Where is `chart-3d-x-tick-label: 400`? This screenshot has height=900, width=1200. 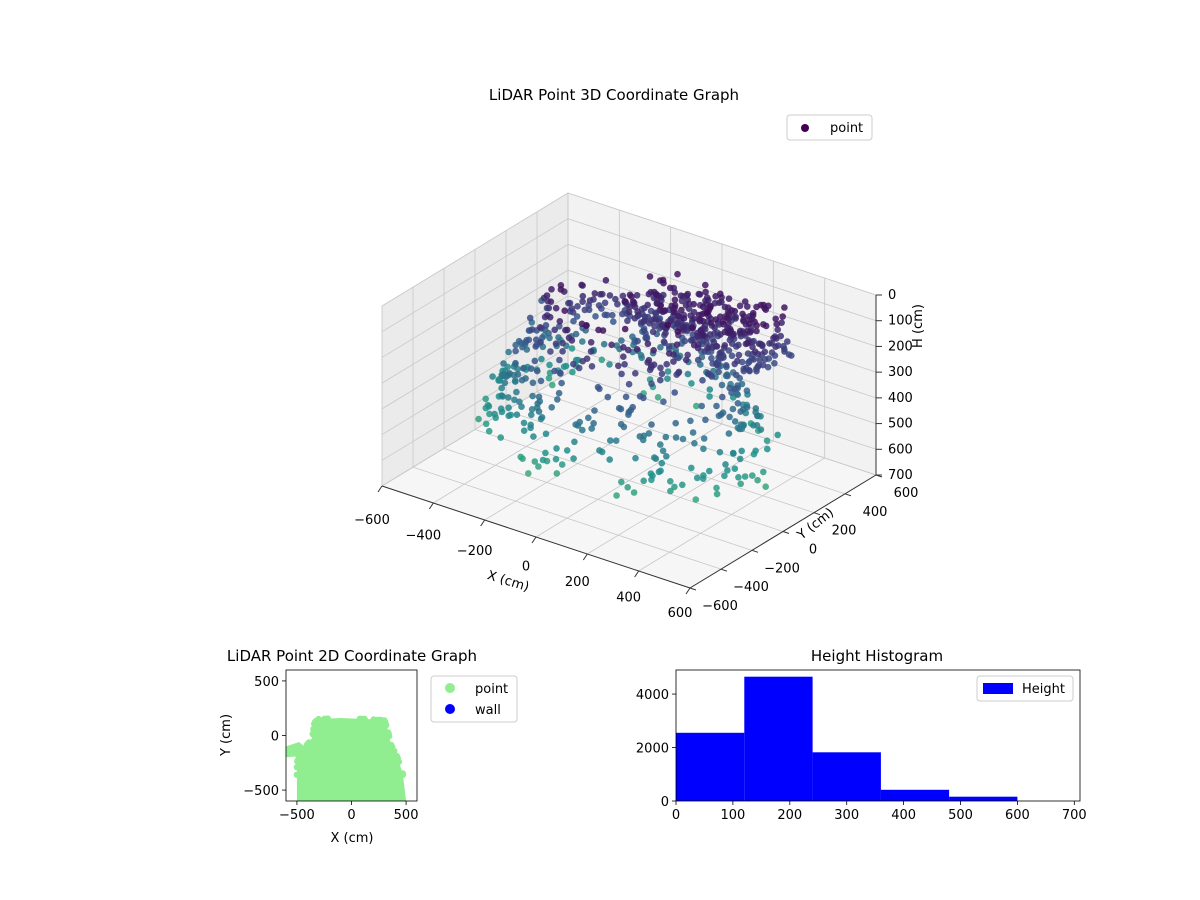 chart-3d-x-tick-label: 400 is located at coordinates (628, 598).